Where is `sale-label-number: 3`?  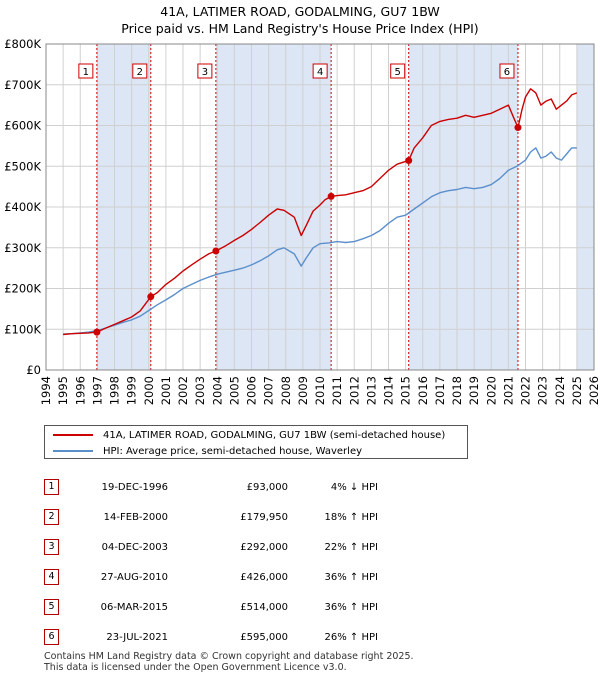
sale-label-number: 3 is located at coordinates (205, 72).